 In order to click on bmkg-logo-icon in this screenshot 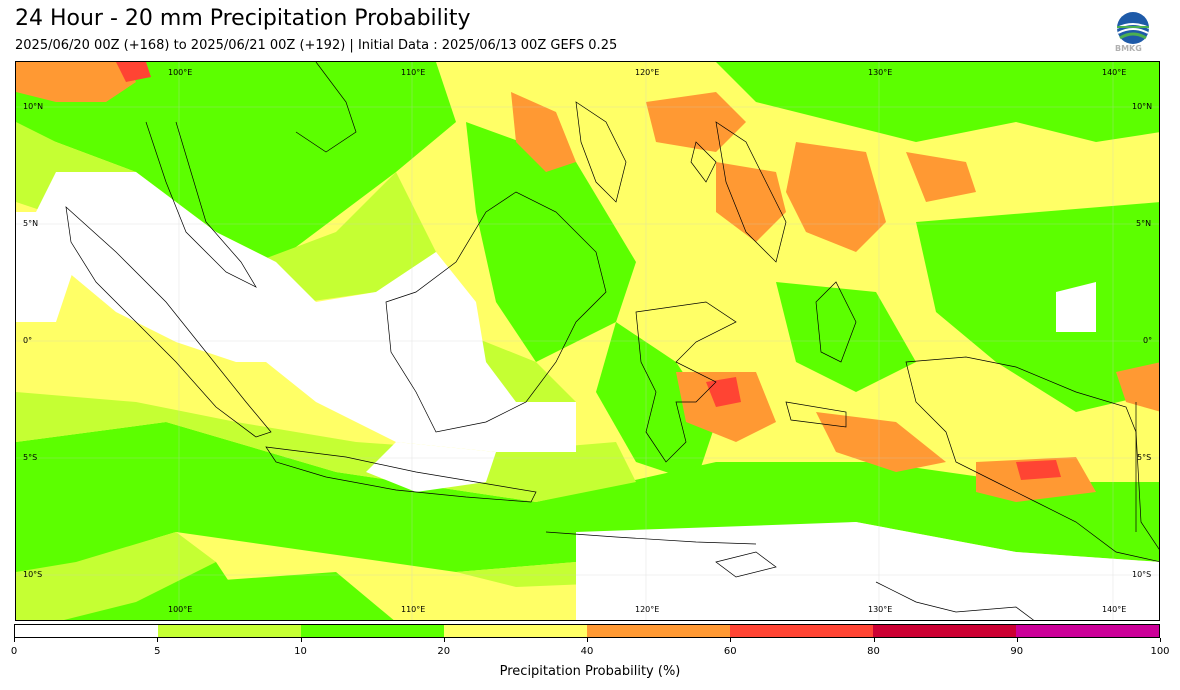, I will do `click(1133, 28)`.